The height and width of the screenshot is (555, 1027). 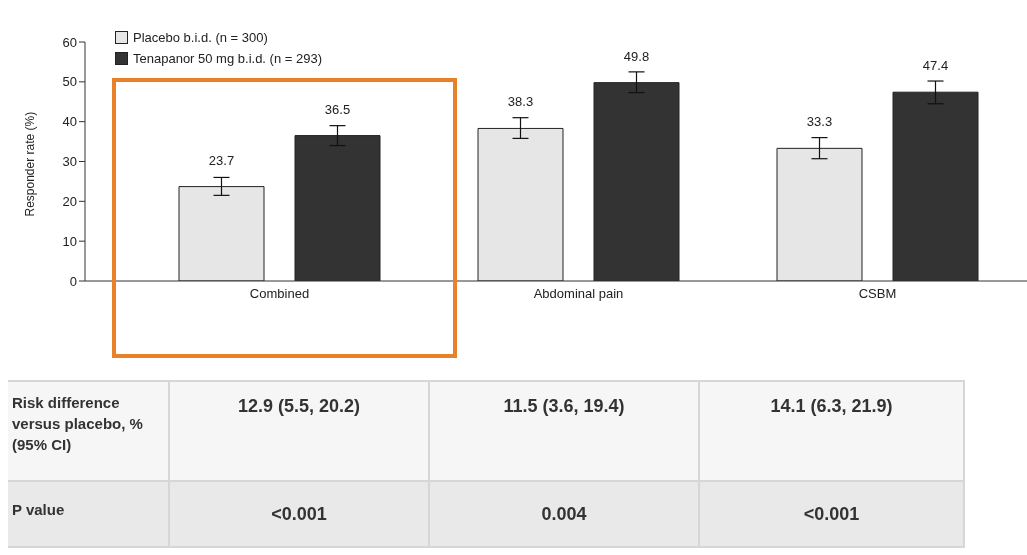 What do you see at coordinates (221, 160) in the screenshot?
I see `data-label: 23.7` at bounding box center [221, 160].